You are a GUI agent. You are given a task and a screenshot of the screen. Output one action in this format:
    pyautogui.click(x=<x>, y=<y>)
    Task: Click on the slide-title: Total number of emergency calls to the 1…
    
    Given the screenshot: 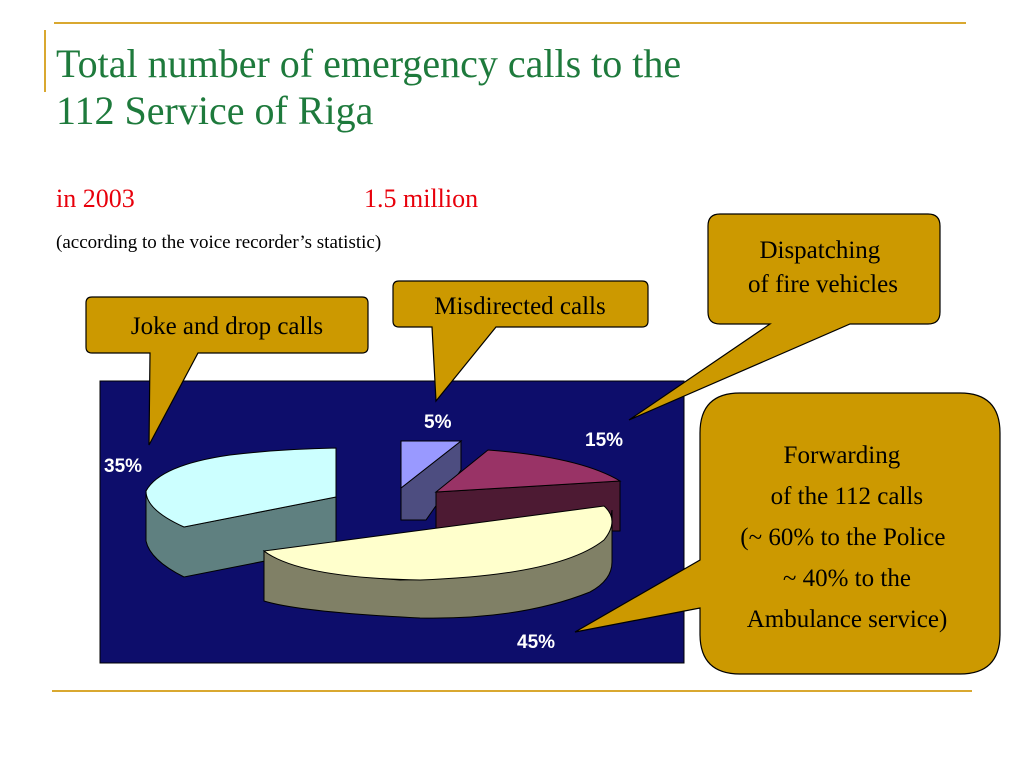 What is the action you would take?
    pyautogui.click(x=368, y=87)
    